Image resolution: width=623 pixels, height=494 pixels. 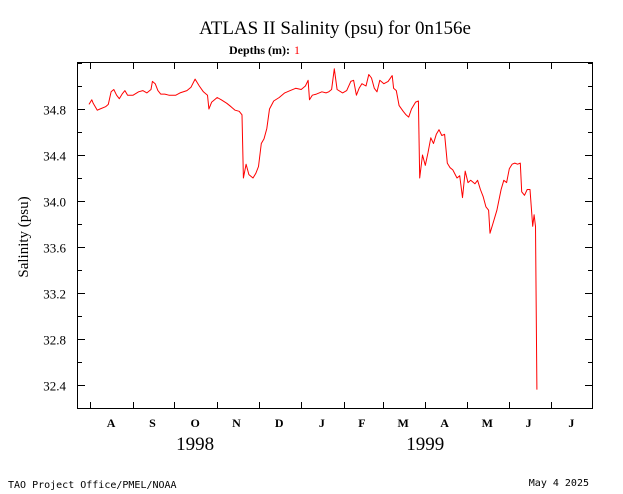 What do you see at coordinates (54, 294) in the screenshot?
I see `y-tick-label: 33.2` at bounding box center [54, 294].